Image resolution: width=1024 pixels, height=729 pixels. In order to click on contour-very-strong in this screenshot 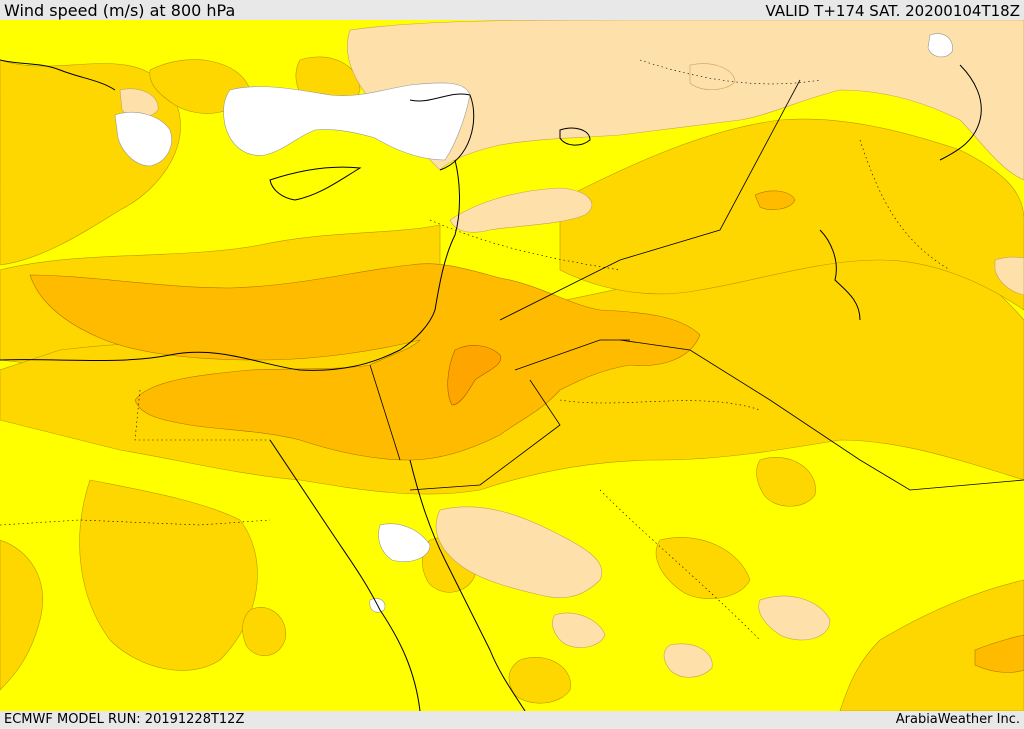, I will do `click(474, 375)`.